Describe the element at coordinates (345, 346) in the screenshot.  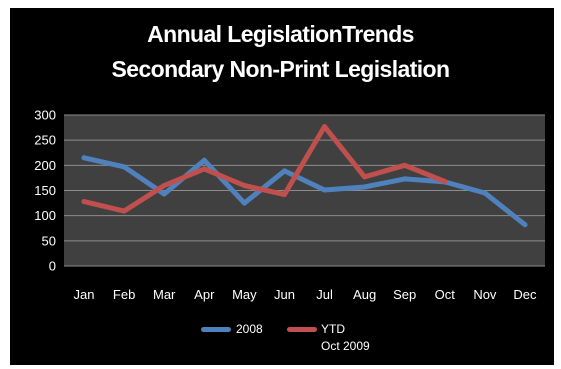
I see `legend-label-ytd-line2: Oct 2009` at that location.